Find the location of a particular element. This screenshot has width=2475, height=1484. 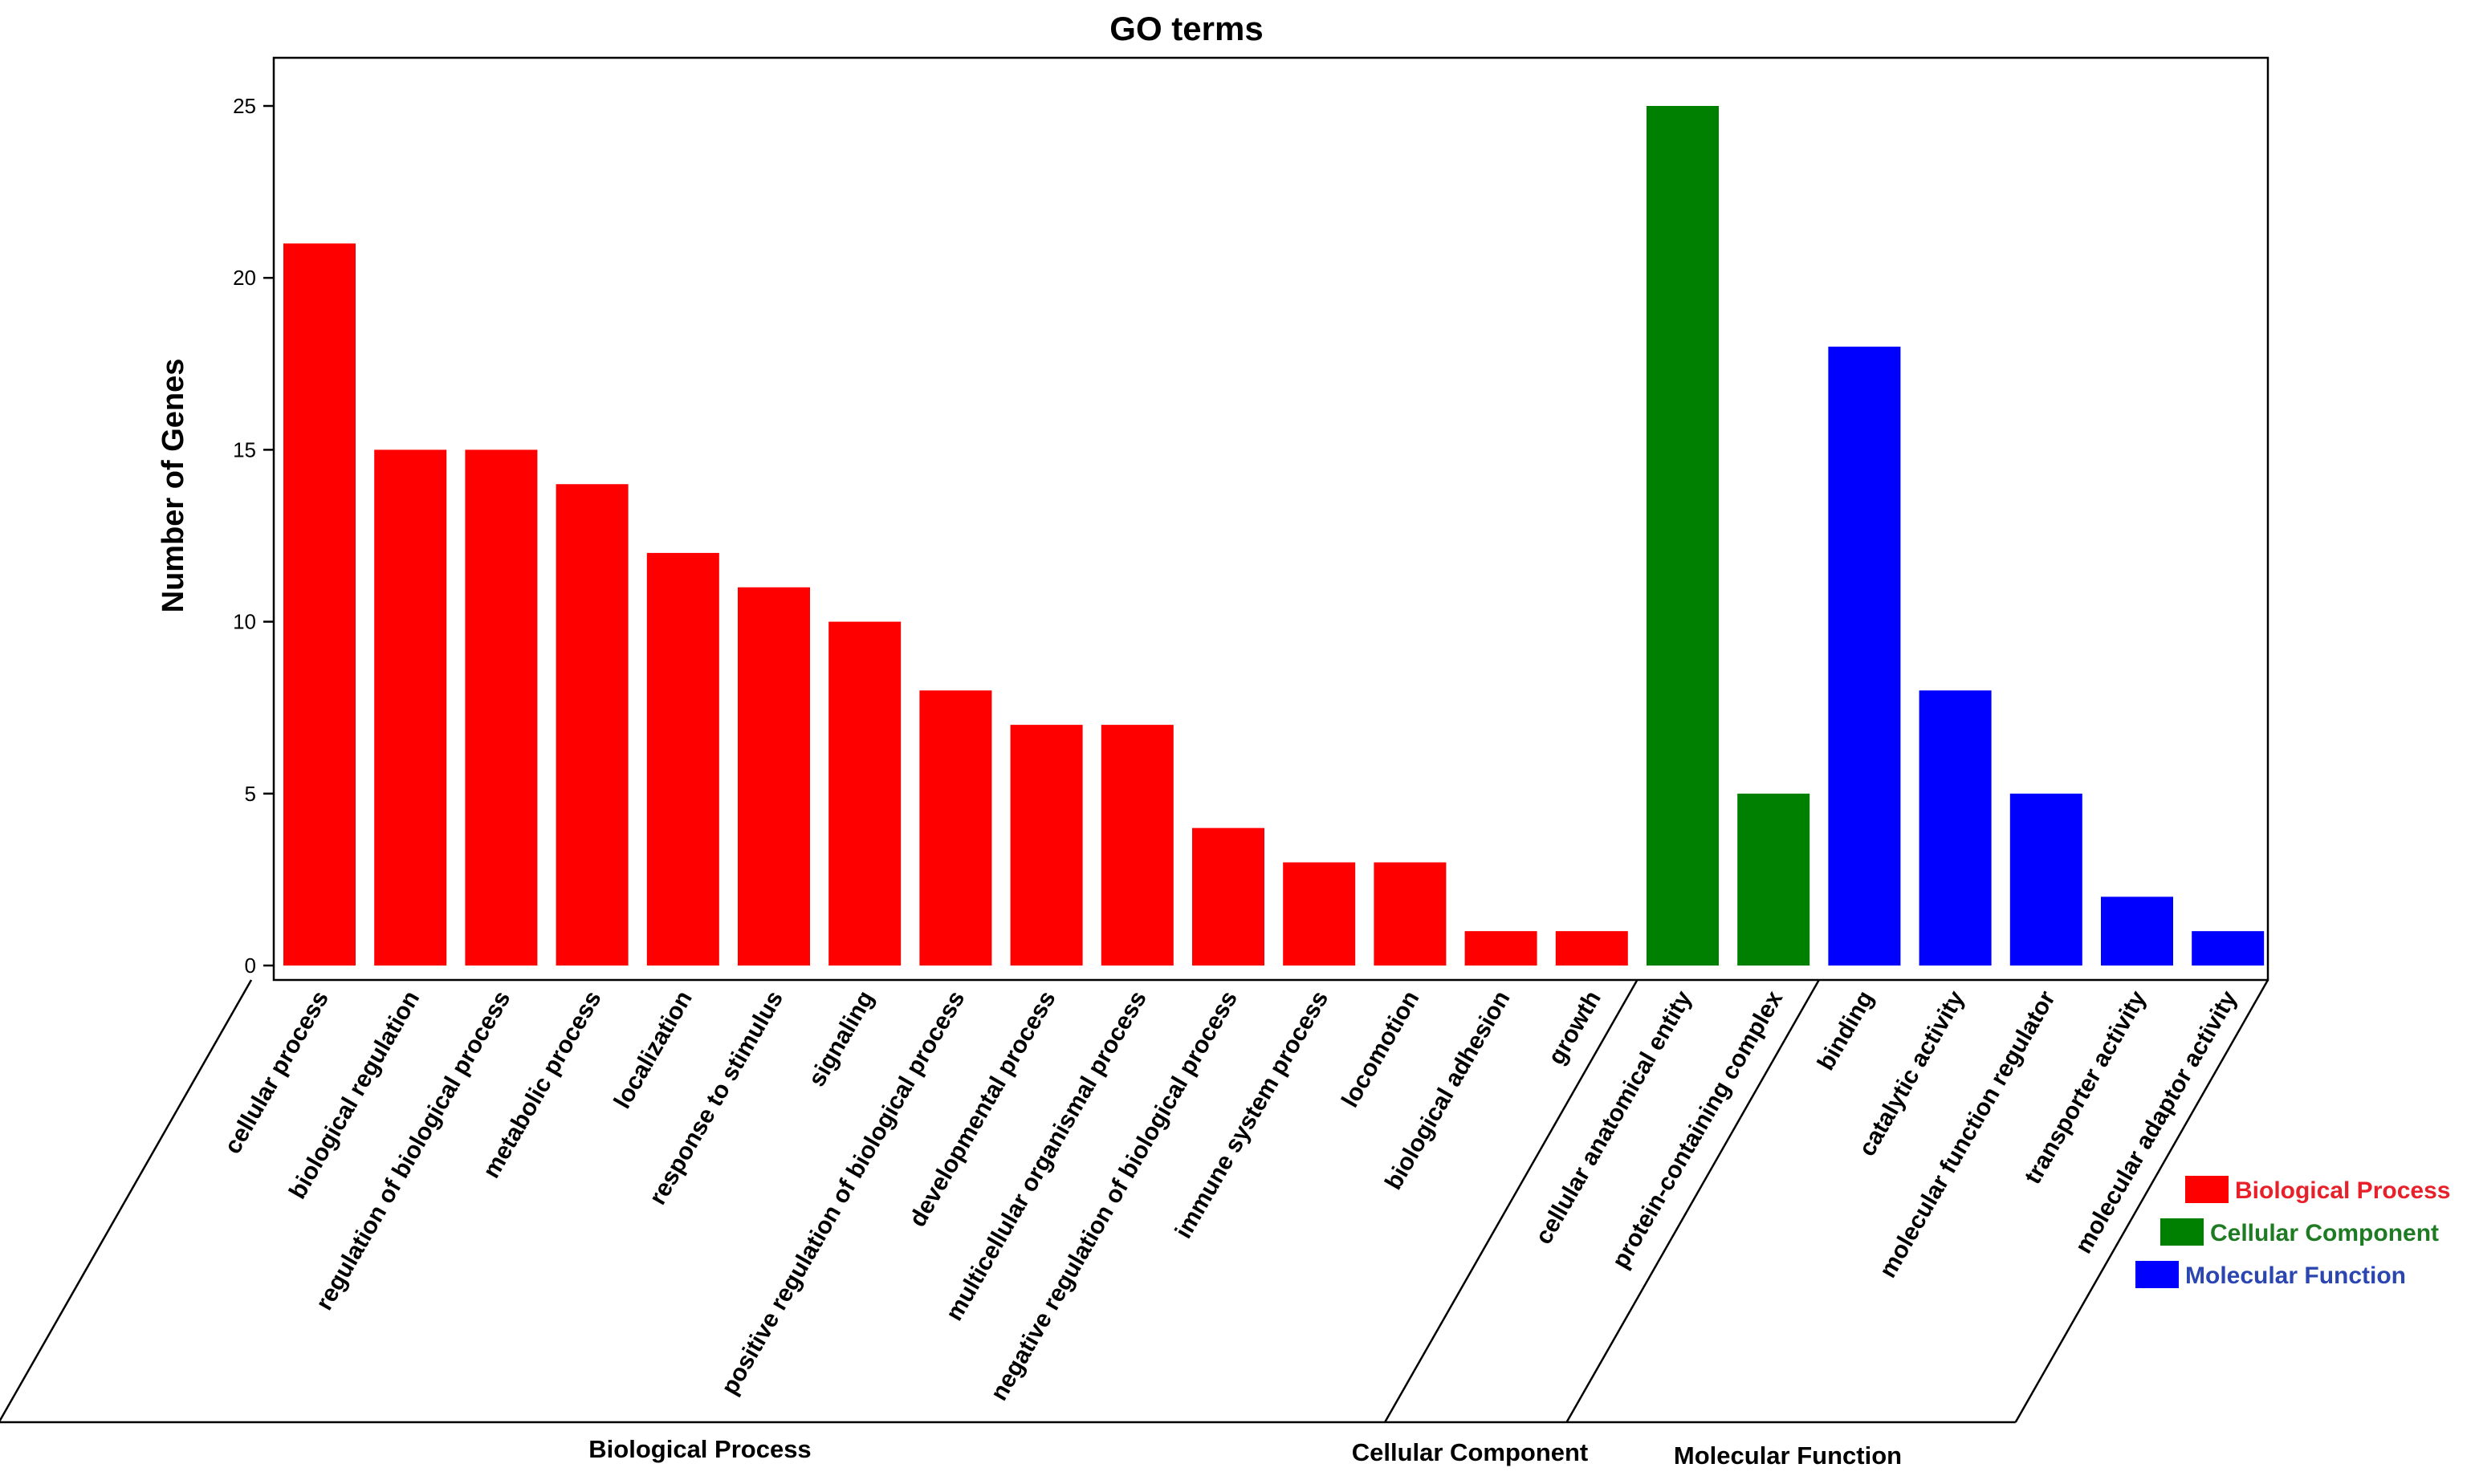

bar-metabolic-process is located at coordinates (592, 725).